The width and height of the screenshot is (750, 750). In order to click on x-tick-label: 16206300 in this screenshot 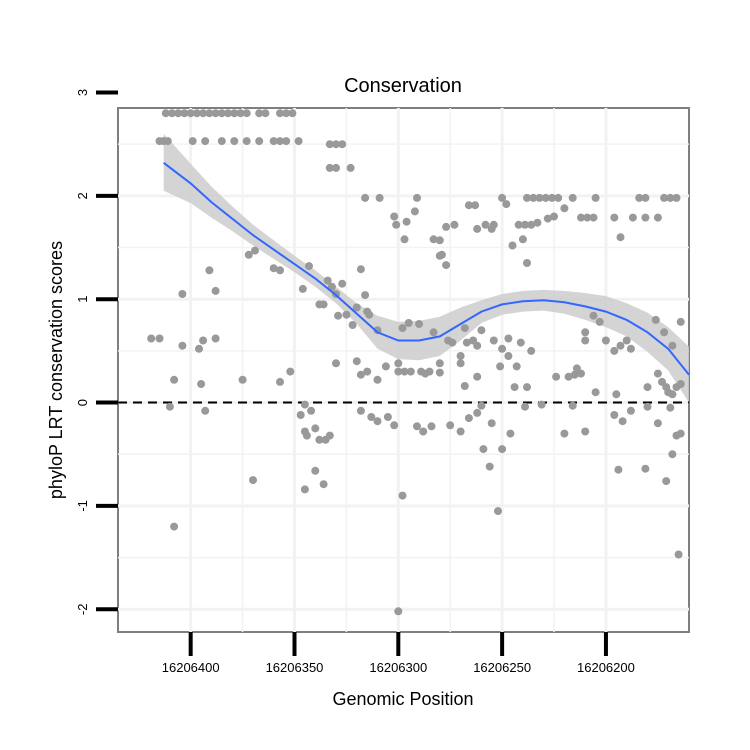, I will do `click(398, 667)`.